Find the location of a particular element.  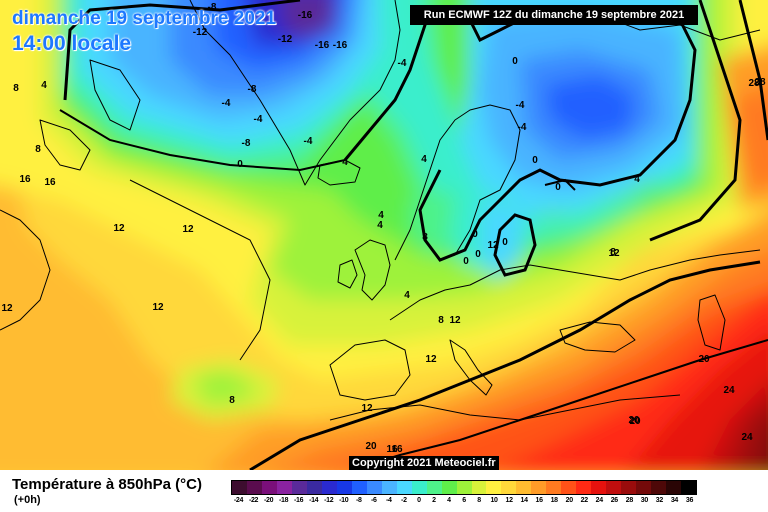

legend-tick-label: -20 is located at coordinates (268, 500).